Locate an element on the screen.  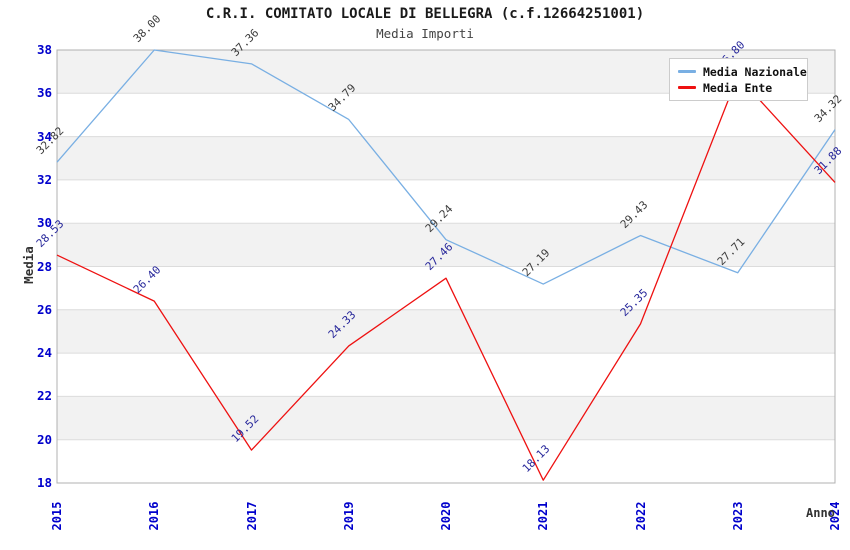
x-tick-label: 2023 is located at coordinates (737, 516).